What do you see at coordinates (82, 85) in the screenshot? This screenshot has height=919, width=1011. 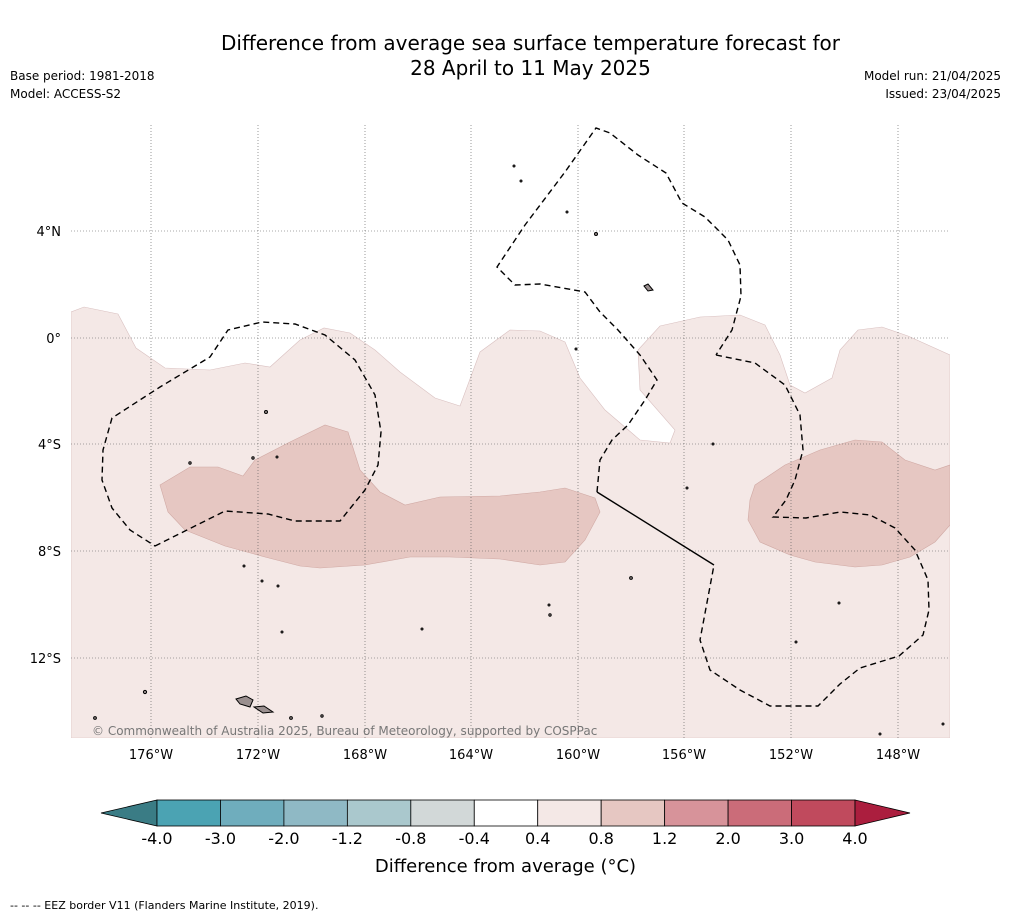 I see `meta-left: Base period: 1981-2018 Model: ACCESS-S2` at bounding box center [82, 85].